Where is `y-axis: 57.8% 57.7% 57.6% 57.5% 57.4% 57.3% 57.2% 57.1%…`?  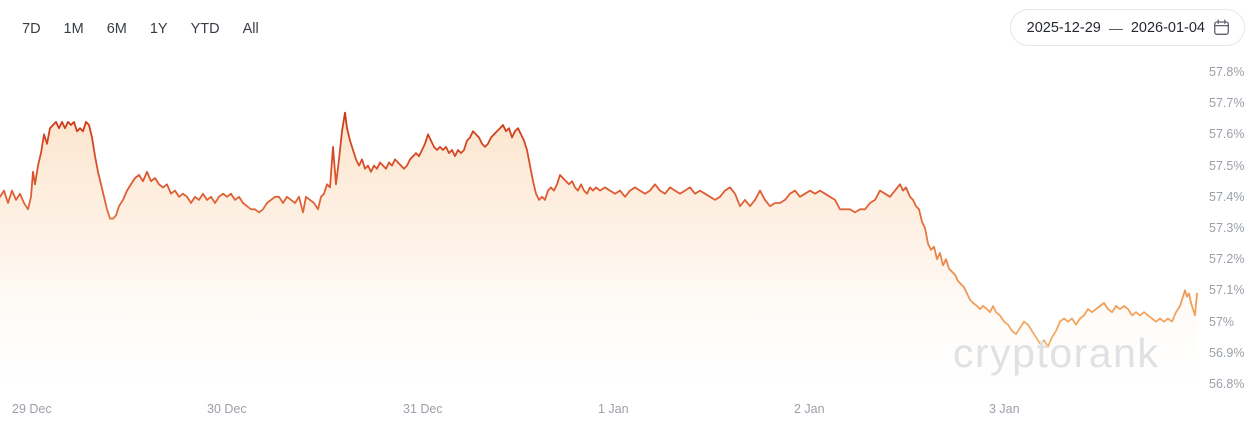 y-axis: 57.8% 57.7% 57.6% 57.5% 57.4% 57.3% 57.2% 57.1%… is located at coordinates (1231, 216).